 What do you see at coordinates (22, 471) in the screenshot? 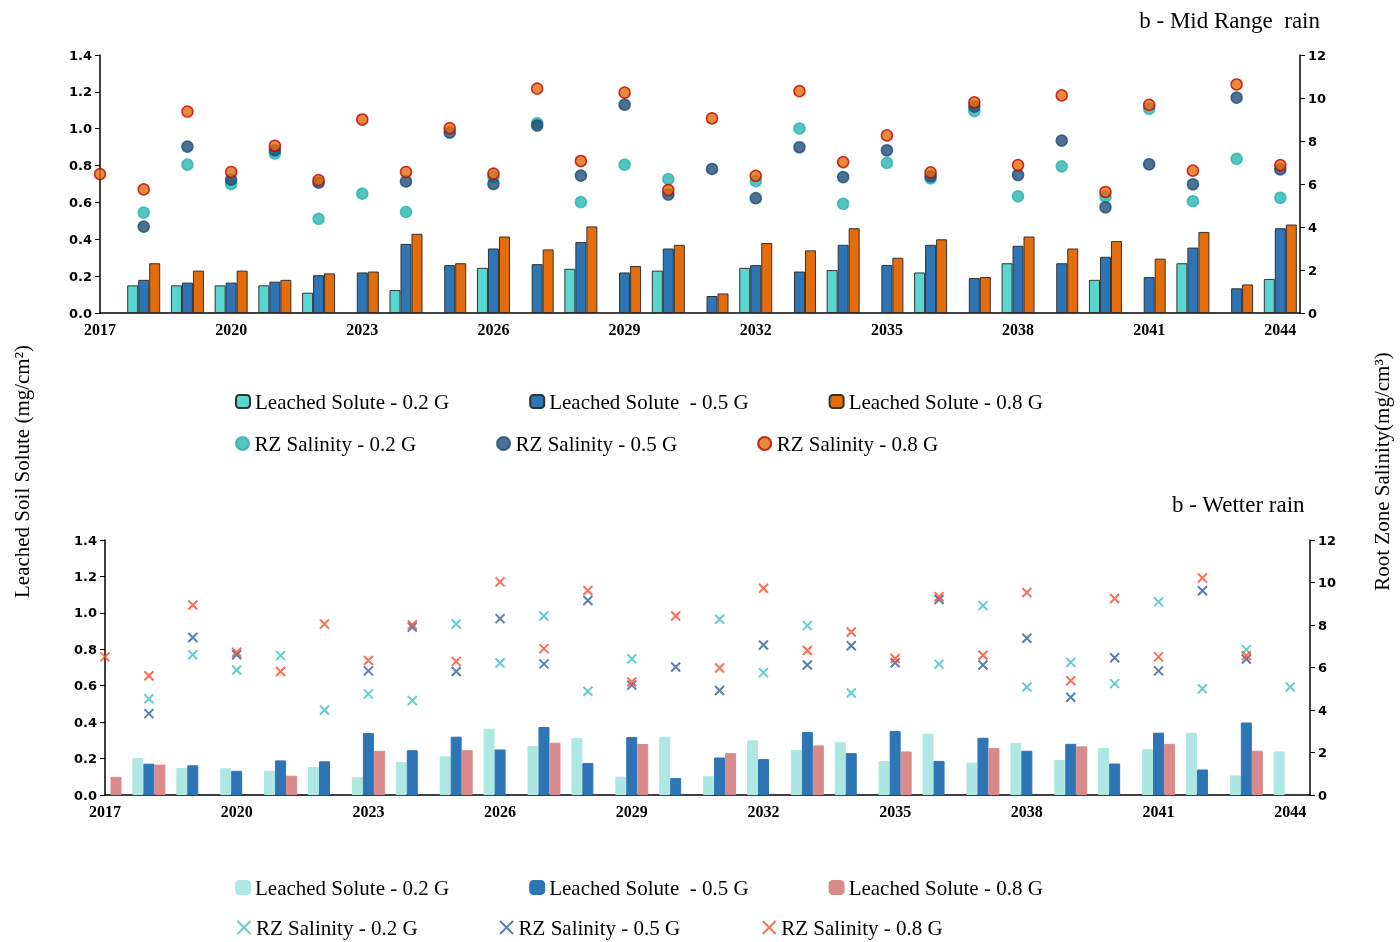
I see `y-axis-title: Leached Soil Solute (mg/cm²)` at bounding box center [22, 471].